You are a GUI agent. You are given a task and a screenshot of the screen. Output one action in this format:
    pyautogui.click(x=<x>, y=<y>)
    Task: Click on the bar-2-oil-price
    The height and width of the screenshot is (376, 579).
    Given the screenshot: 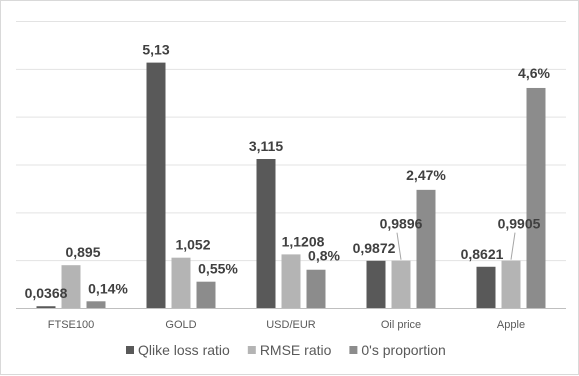 What is the action you would take?
    pyautogui.click(x=401, y=284)
    